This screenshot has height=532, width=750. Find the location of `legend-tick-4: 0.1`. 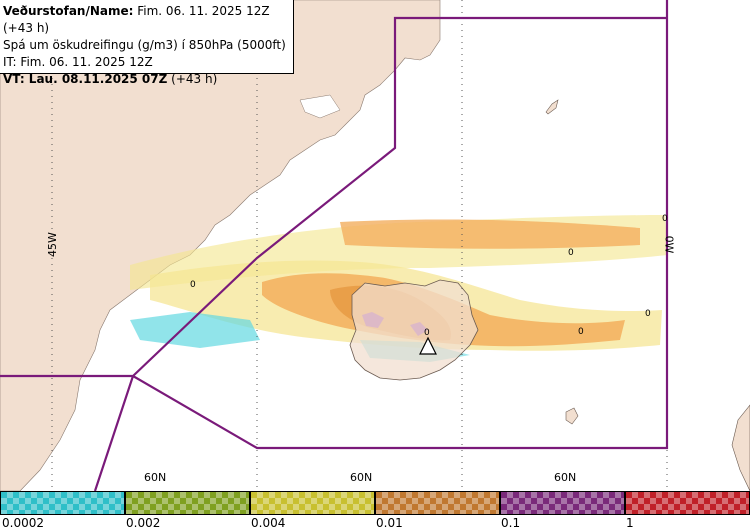

legend-tick-4: 0.1 is located at coordinates (511, 523).